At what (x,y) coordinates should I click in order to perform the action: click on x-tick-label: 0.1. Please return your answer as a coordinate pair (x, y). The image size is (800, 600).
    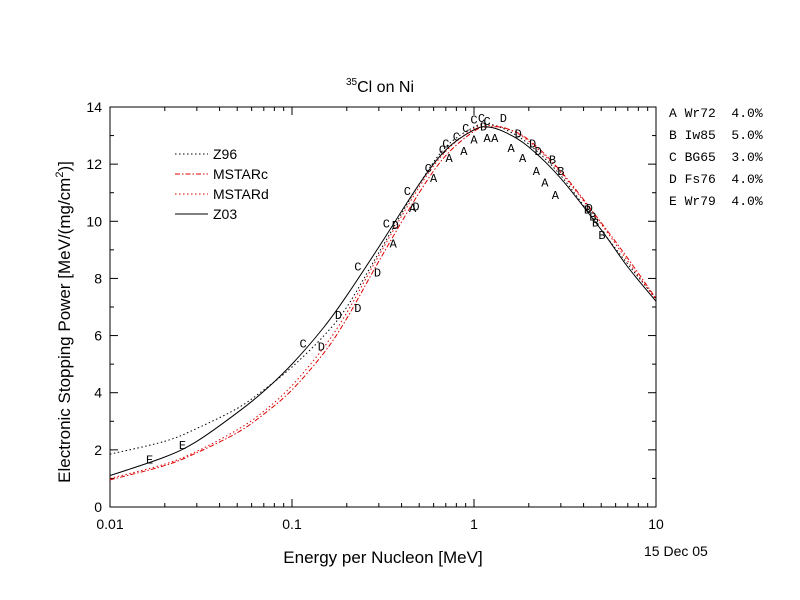
    Looking at the image, I should click on (292, 524).